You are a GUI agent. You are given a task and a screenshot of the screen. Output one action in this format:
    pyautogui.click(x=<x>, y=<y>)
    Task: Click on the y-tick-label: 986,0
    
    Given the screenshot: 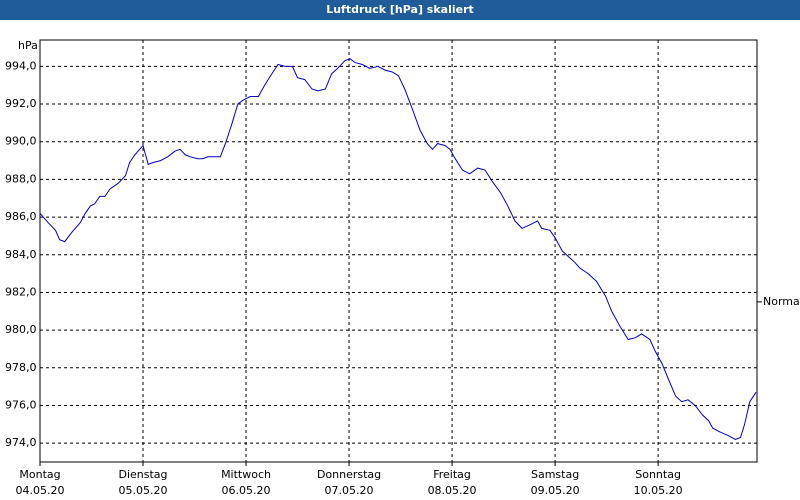 What is the action you would take?
    pyautogui.click(x=21, y=216)
    